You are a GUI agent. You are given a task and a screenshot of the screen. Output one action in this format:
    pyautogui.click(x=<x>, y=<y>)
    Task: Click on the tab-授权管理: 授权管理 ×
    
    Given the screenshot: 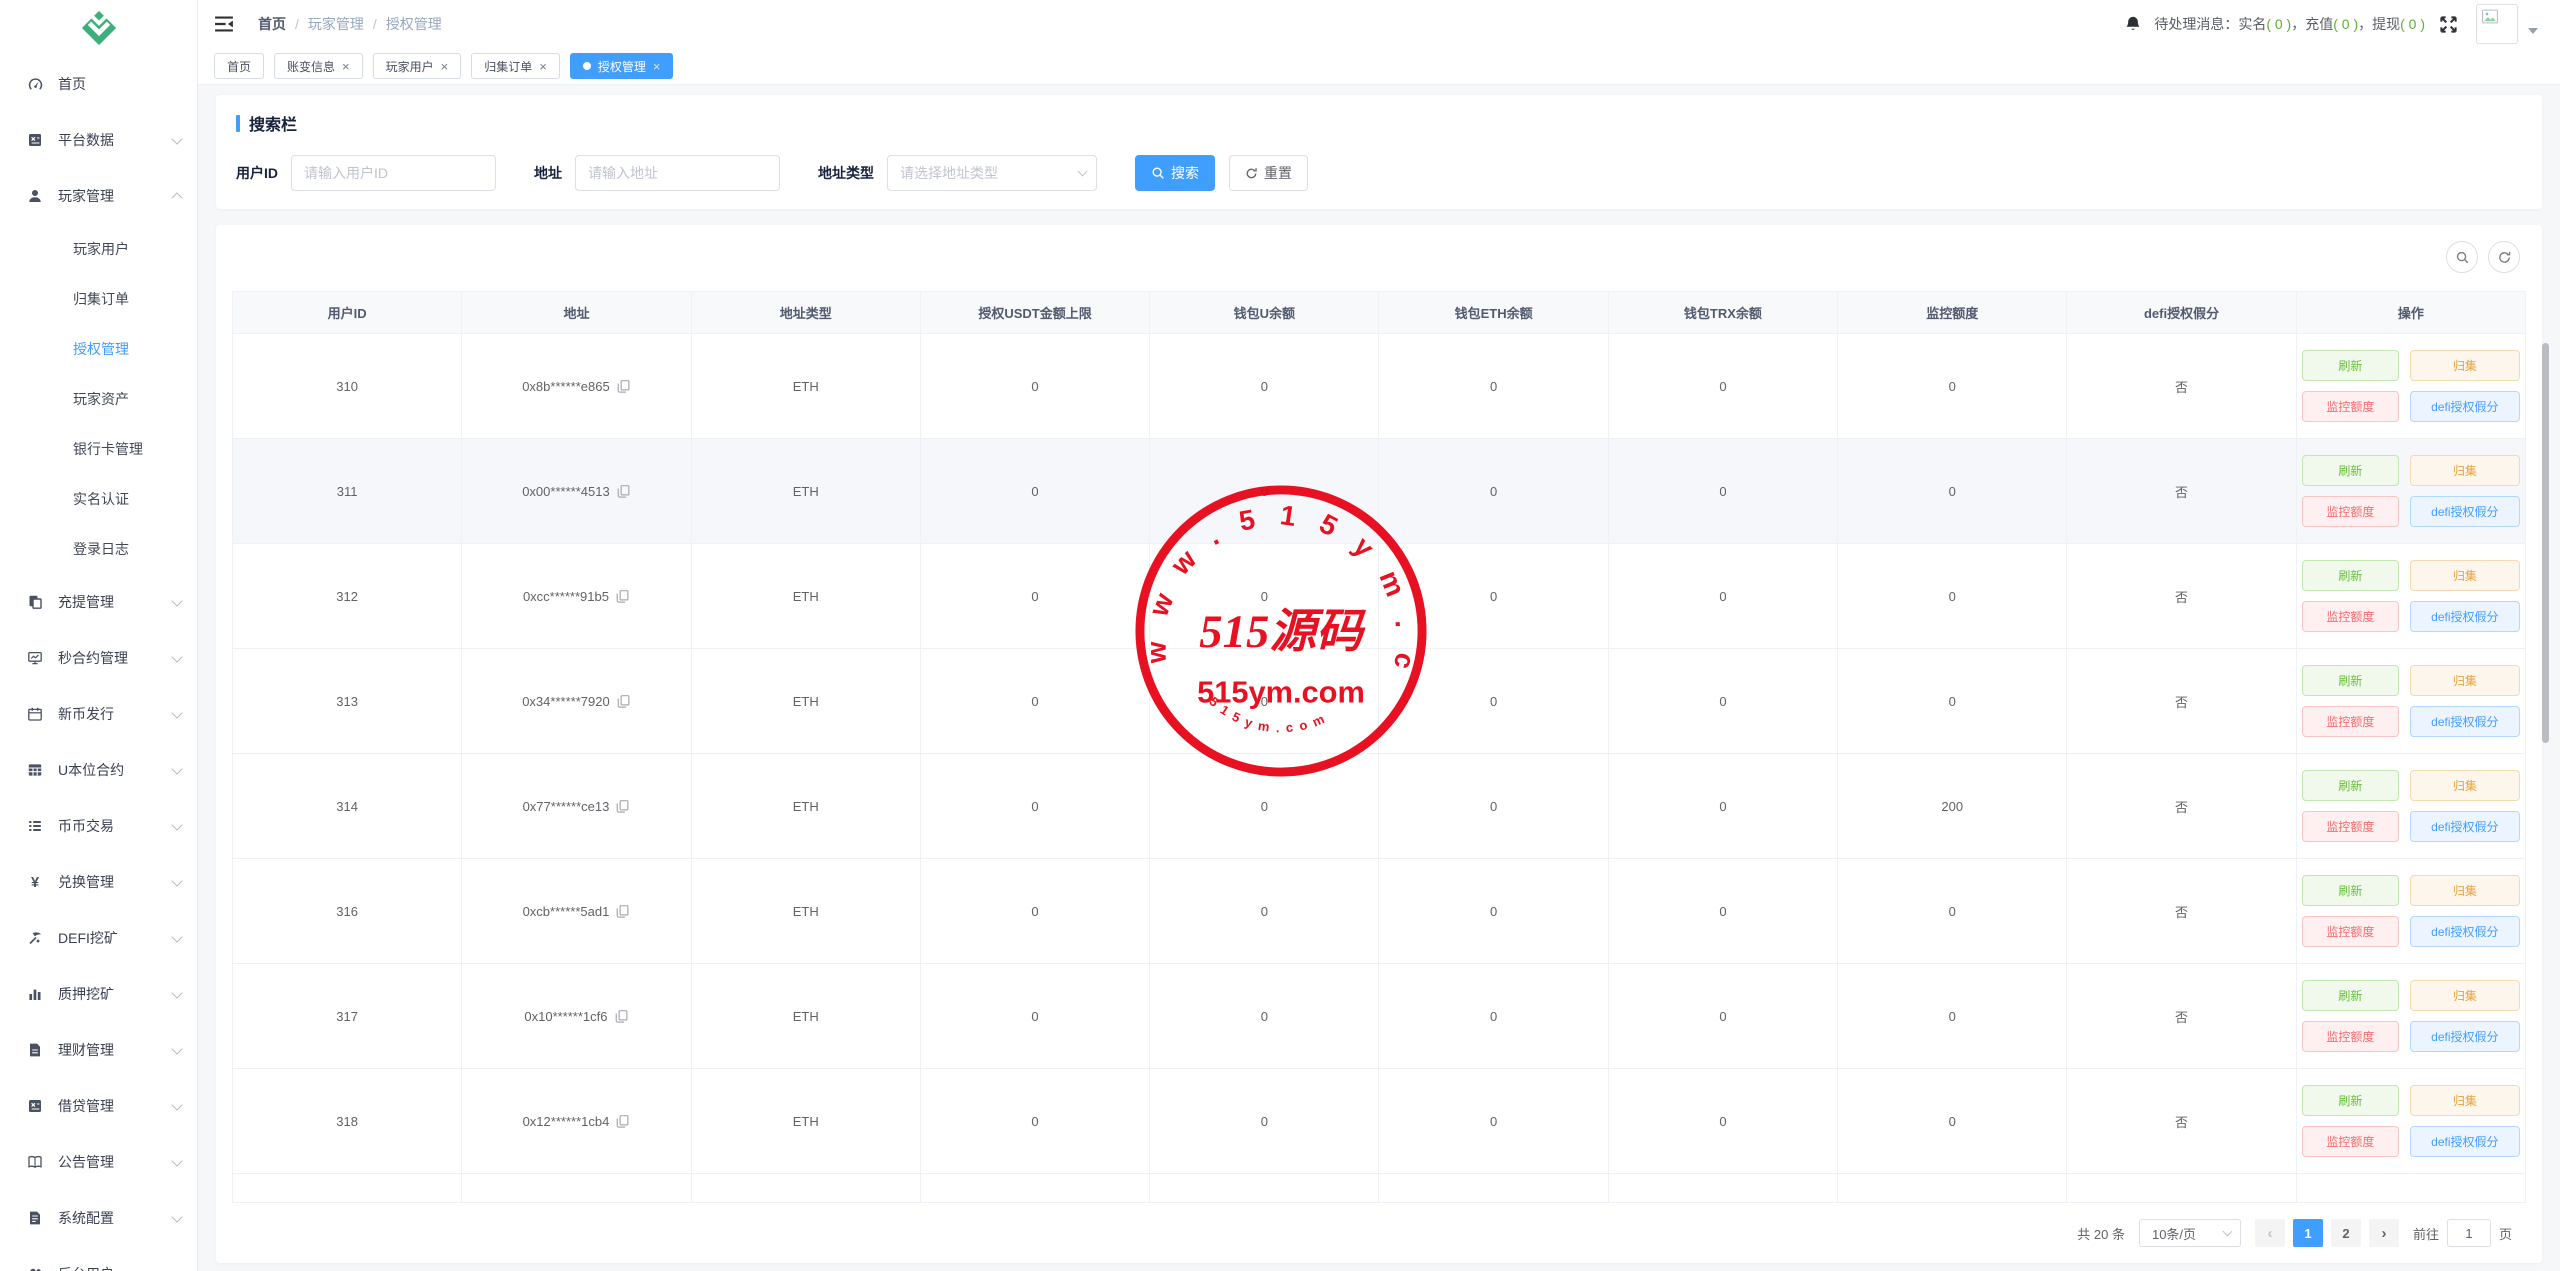 What is the action you would take?
    pyautogui.click(x=621, y=66)
    